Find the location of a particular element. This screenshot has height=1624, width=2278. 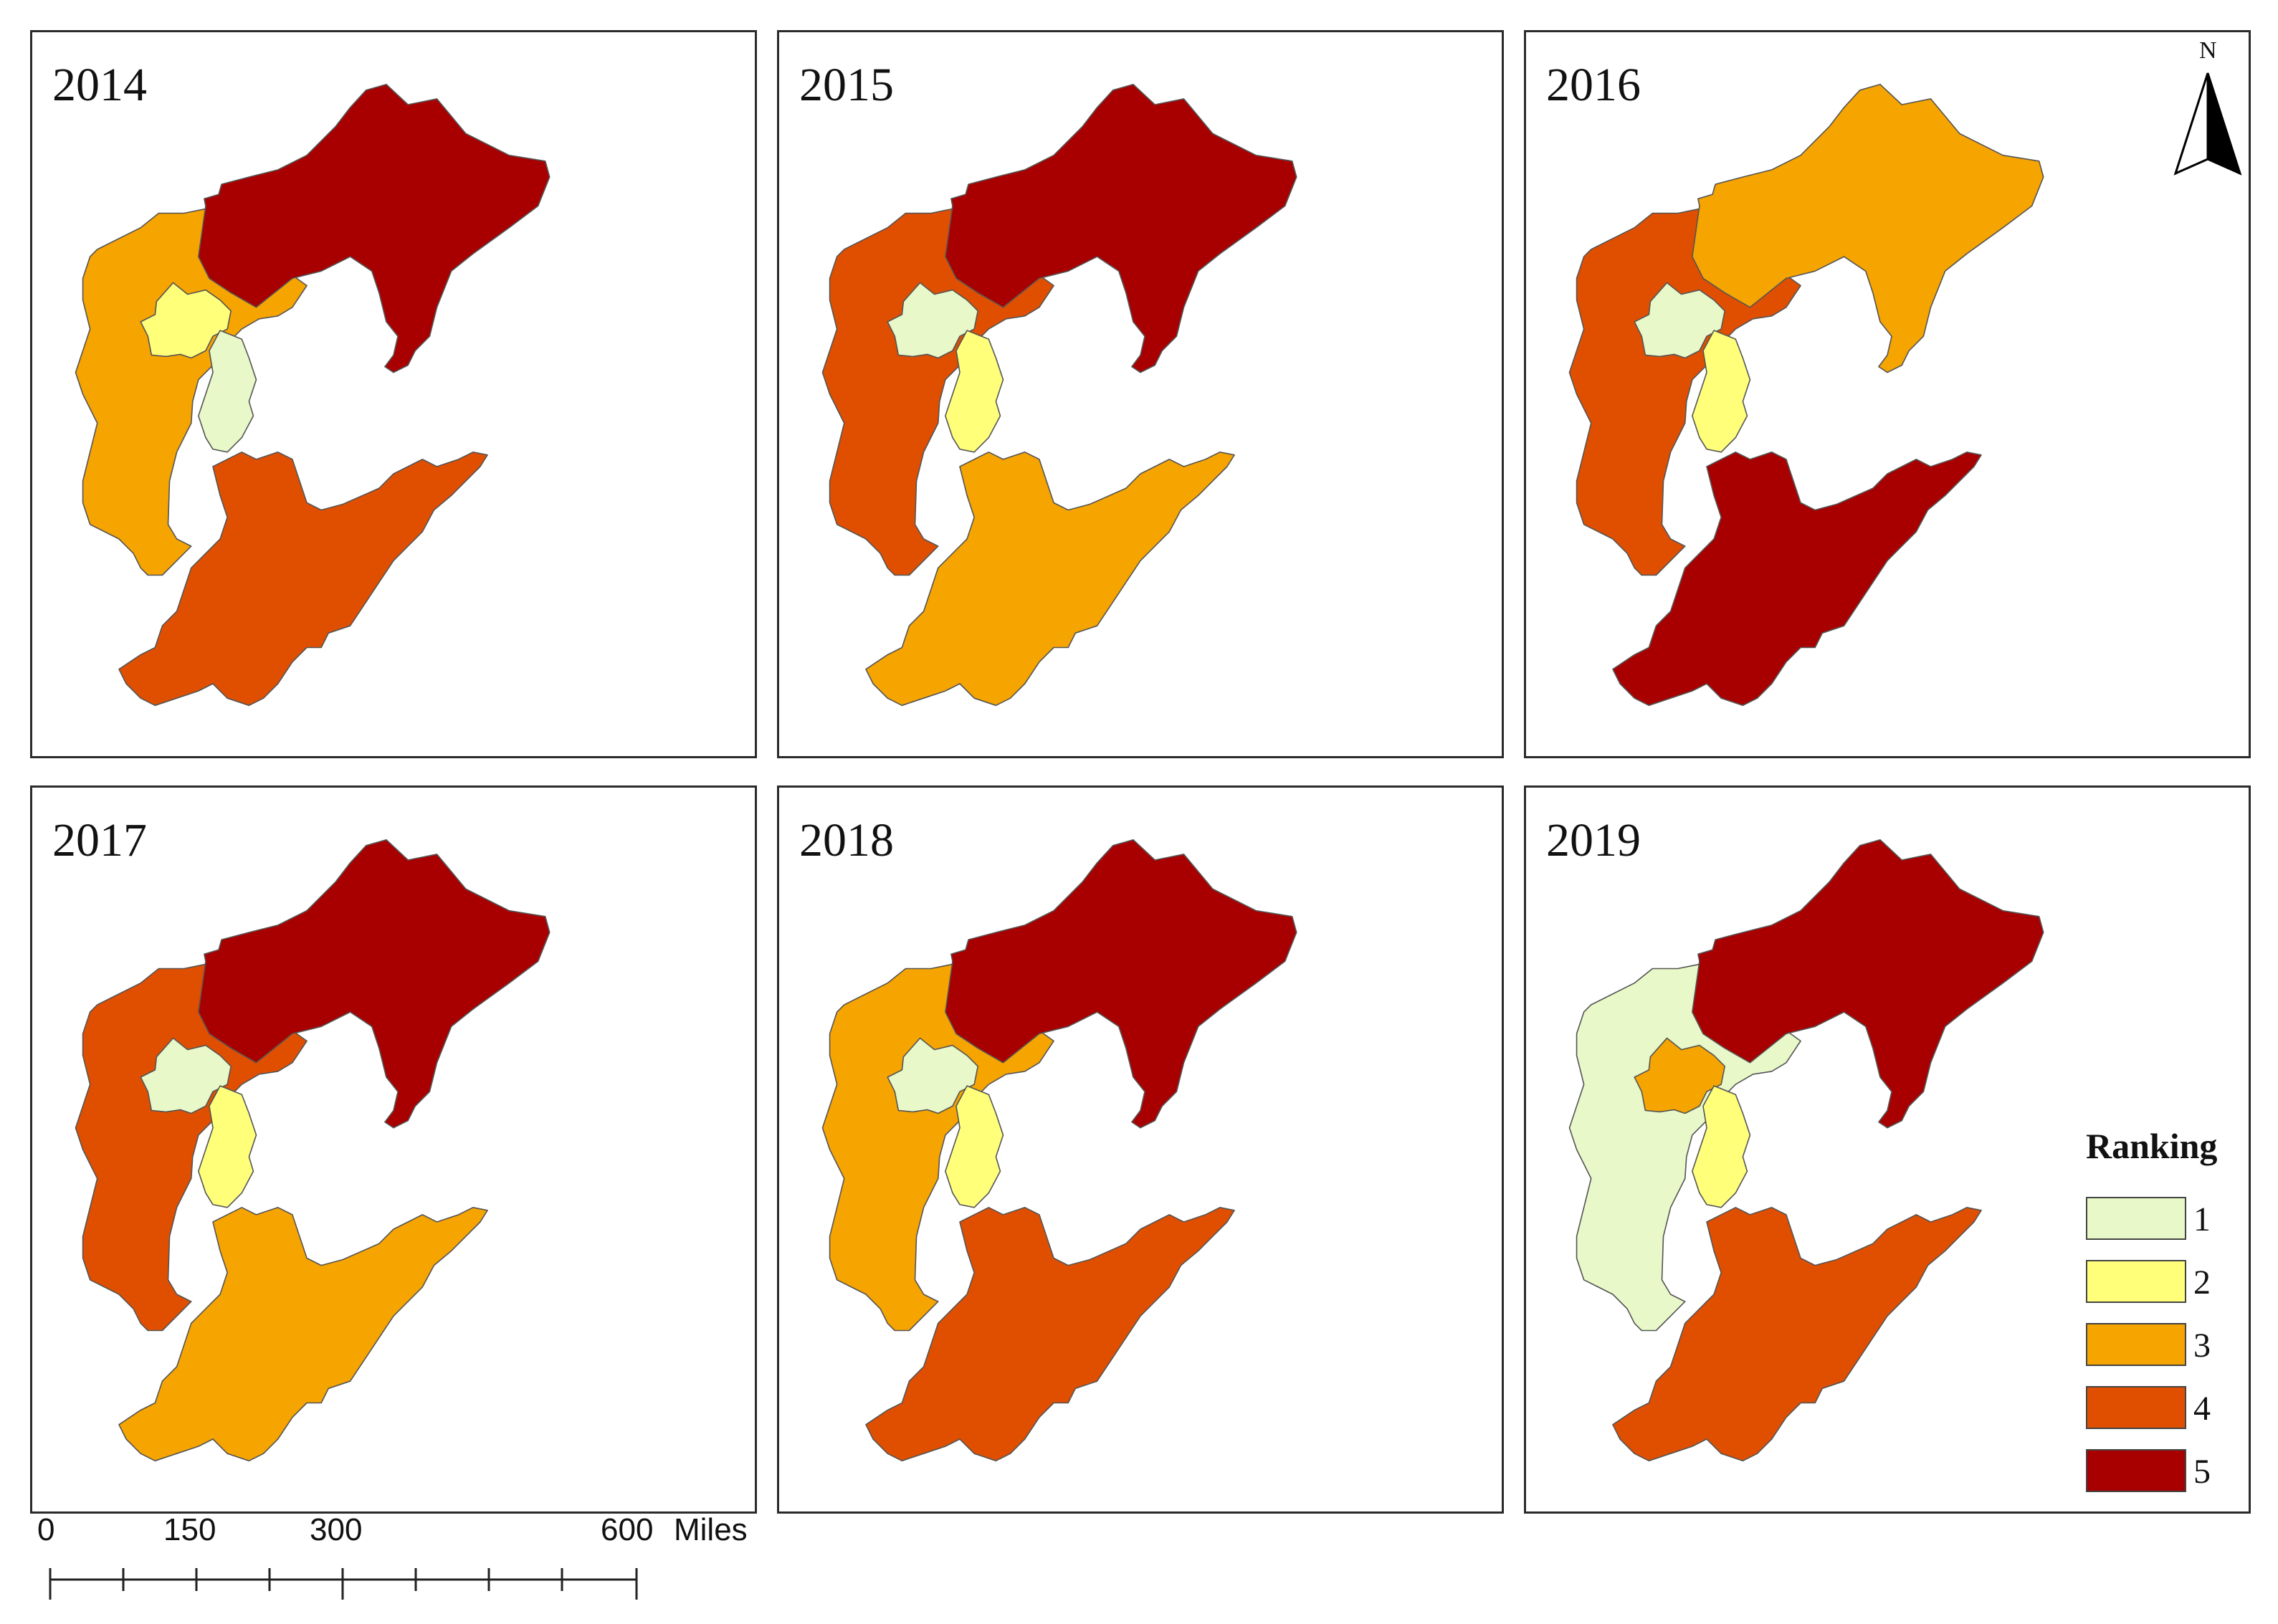

map-panel-2016: 2016 is located at coordinates (1887, 394).